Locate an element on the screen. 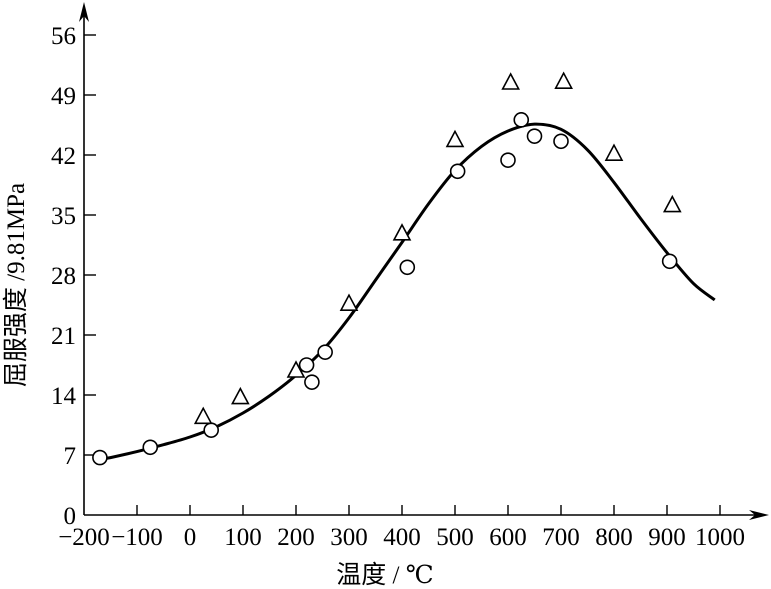 Image resolution: width=771 pixels, height=589 pixels. x-tick-label: 100 is located at coordinates (243, 537).